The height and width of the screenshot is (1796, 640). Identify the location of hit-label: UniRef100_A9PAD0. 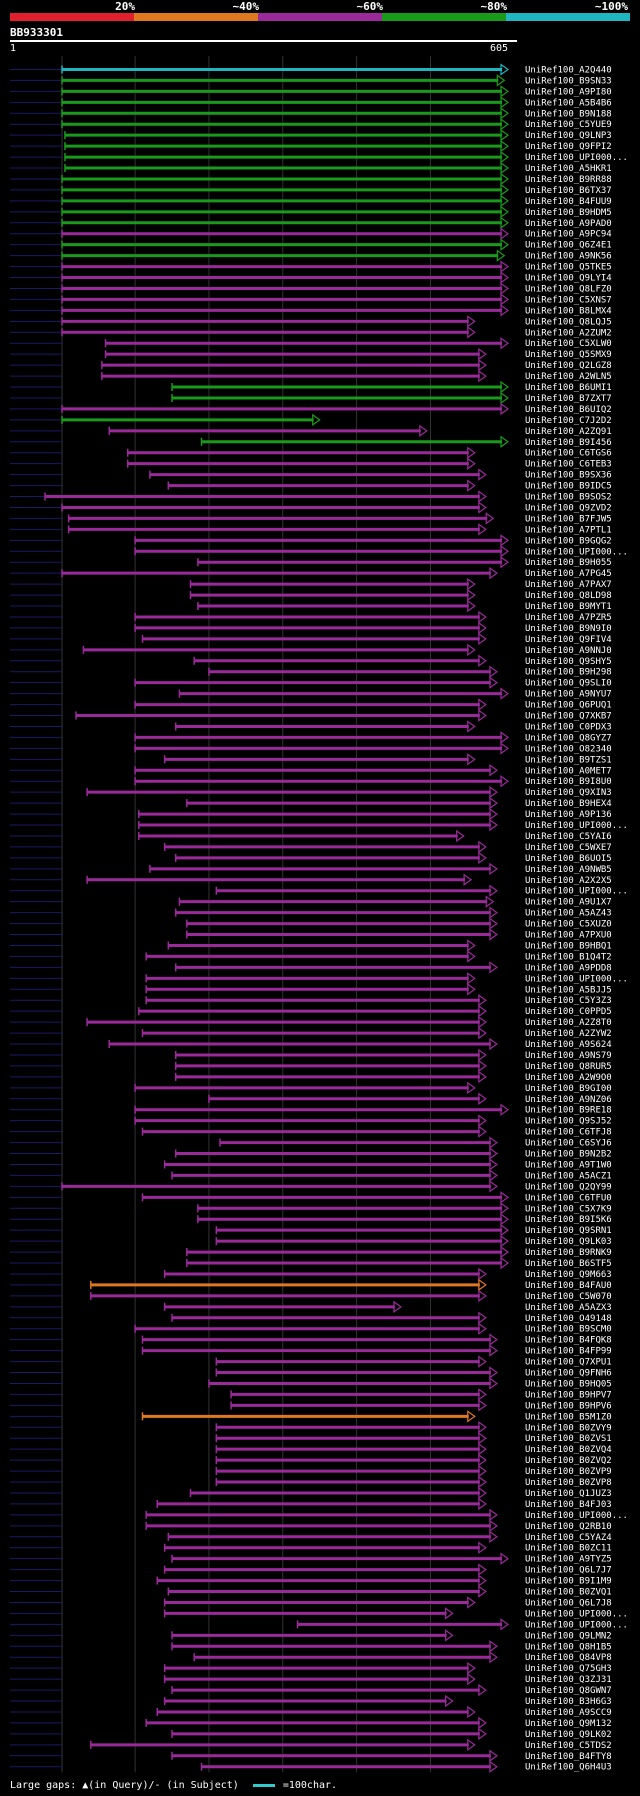
(568, 224).